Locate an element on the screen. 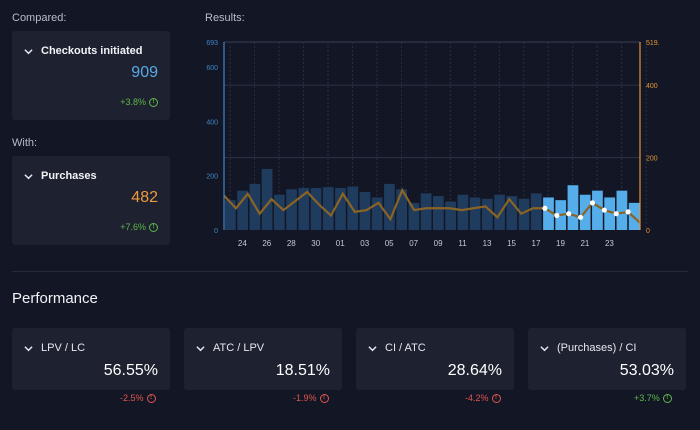 The width and height of the screenshot is (700, 430). delta-text: +7.6% is located at coordinates (133, 227).